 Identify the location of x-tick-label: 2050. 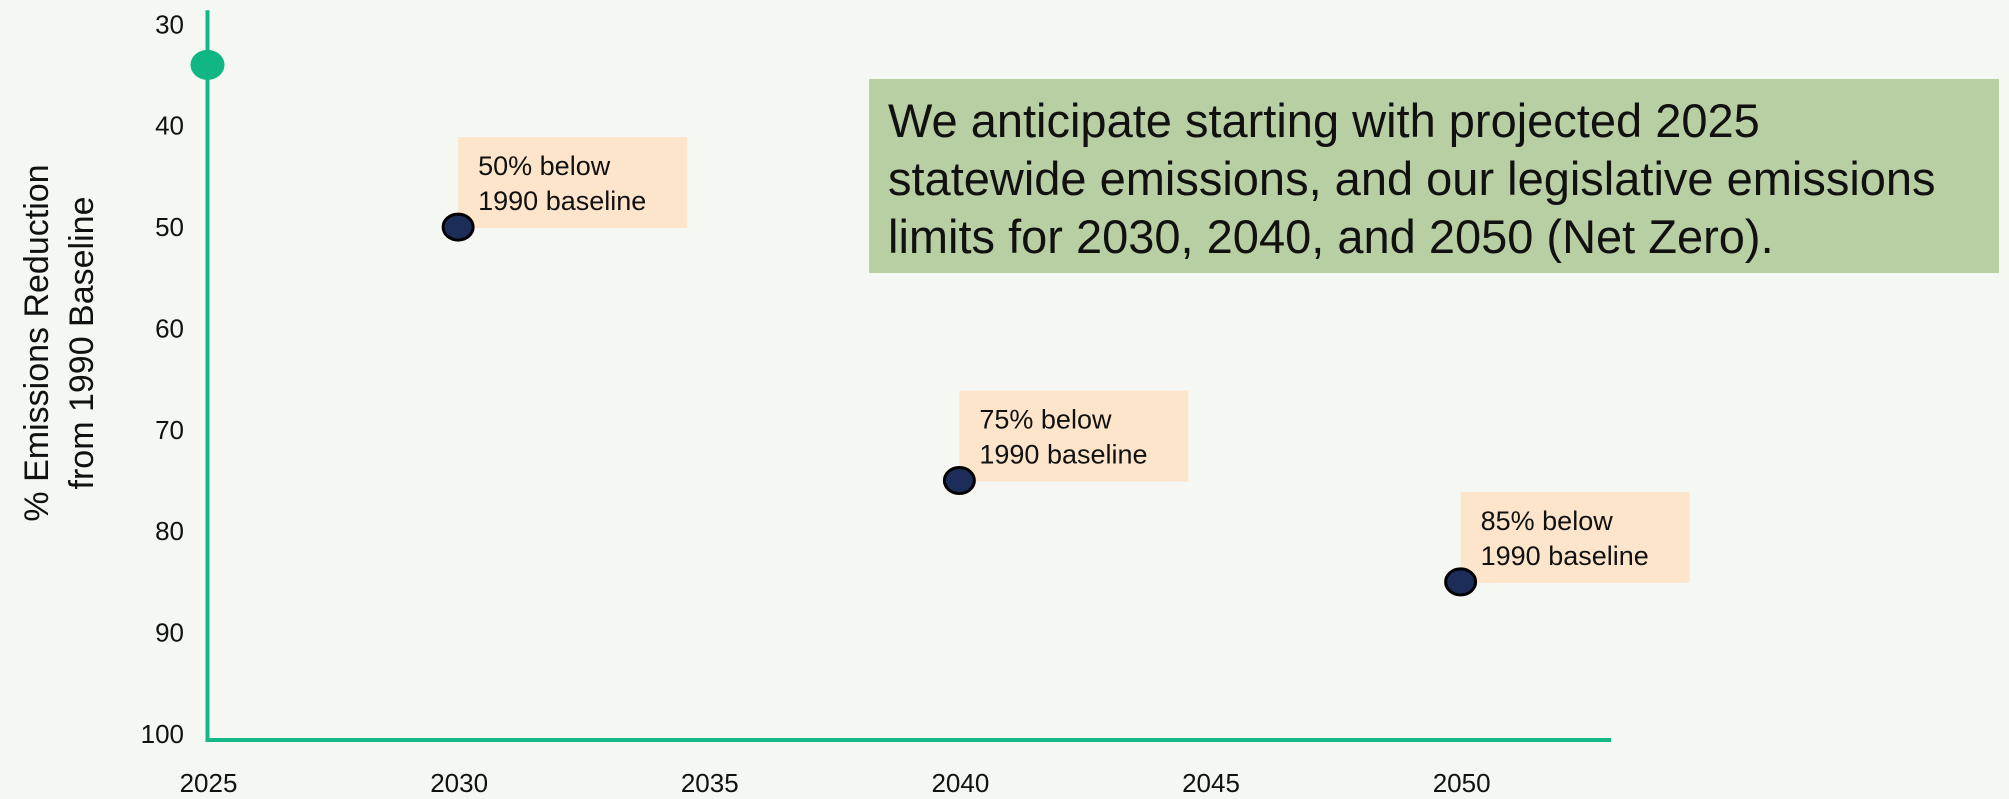
(1462, 783).